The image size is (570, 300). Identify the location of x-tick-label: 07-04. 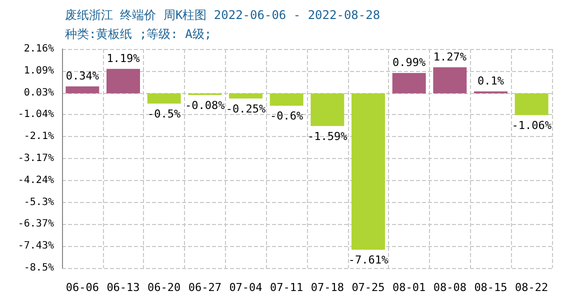
(246, 287).